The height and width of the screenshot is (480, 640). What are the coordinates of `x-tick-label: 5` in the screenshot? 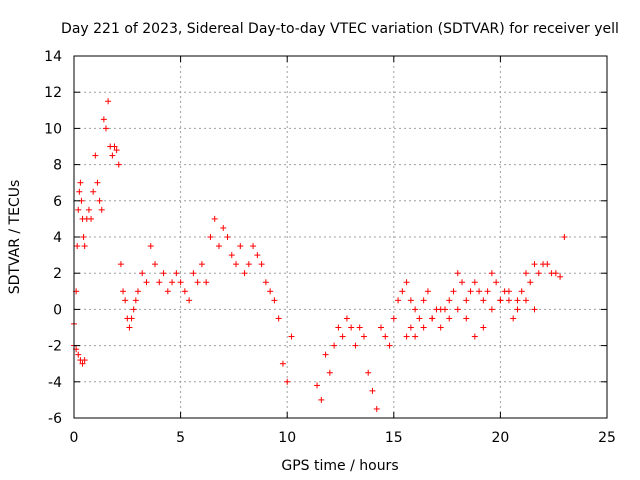 It's located at (180, 438).